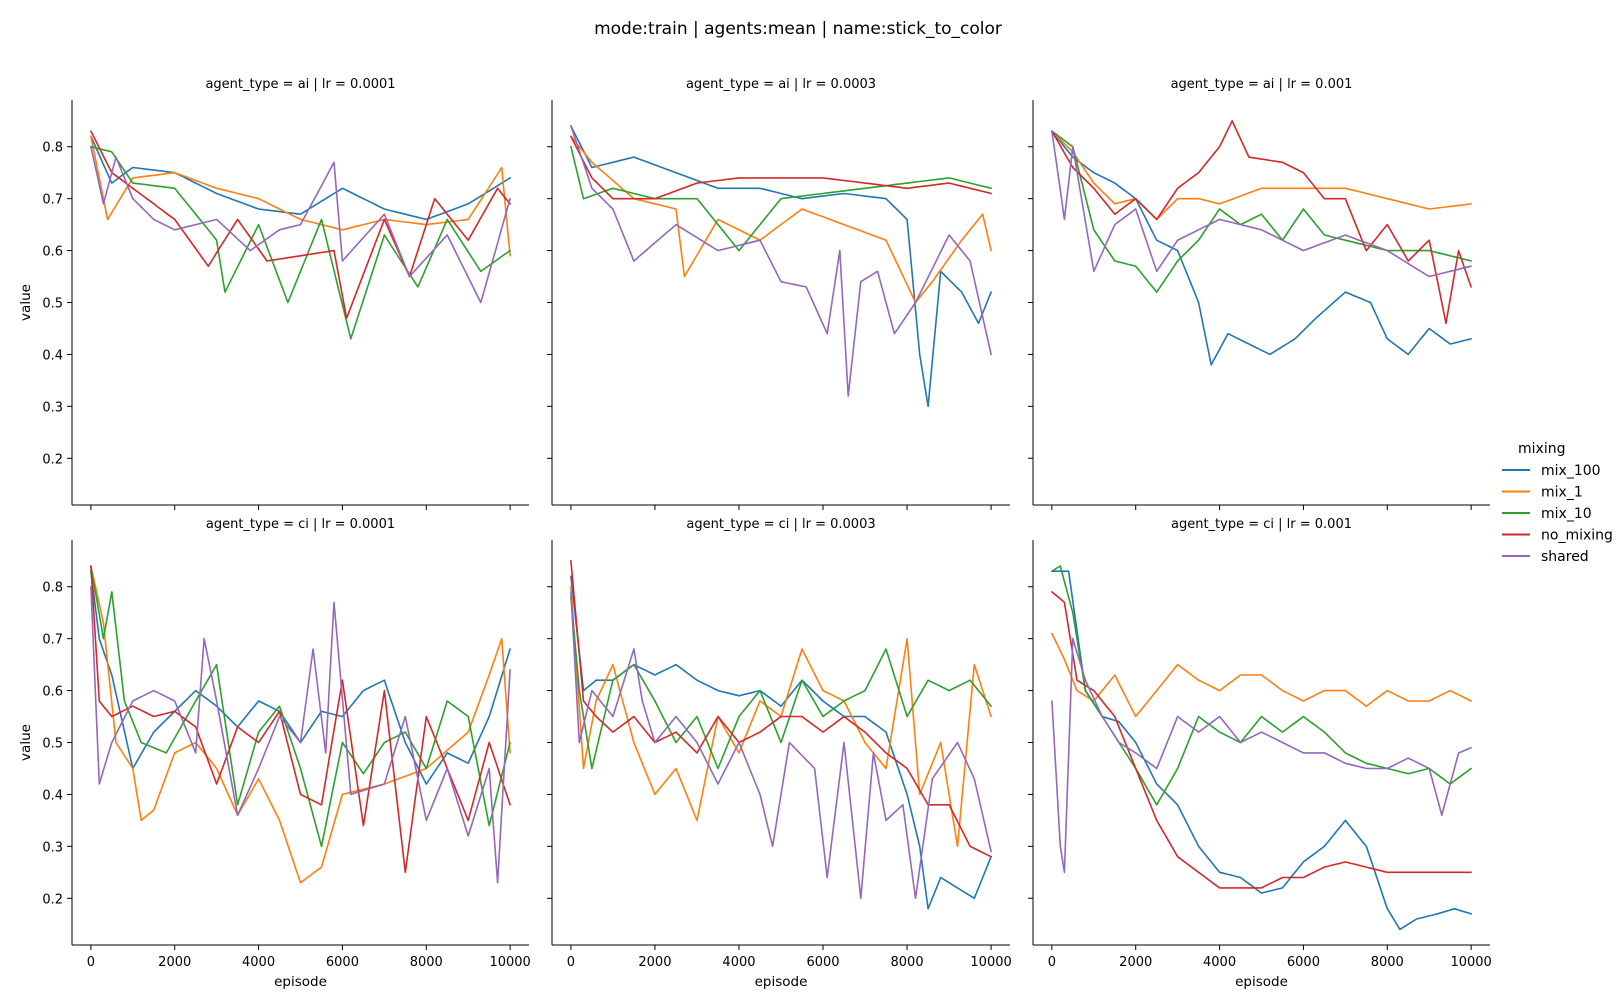 This screenshot has height=1000, width=1621. What do you see at coordinates (1566, 514) in the screenshot?
I see `legend-label-mix_10: mix_10` at bounding box center [1566, 514].